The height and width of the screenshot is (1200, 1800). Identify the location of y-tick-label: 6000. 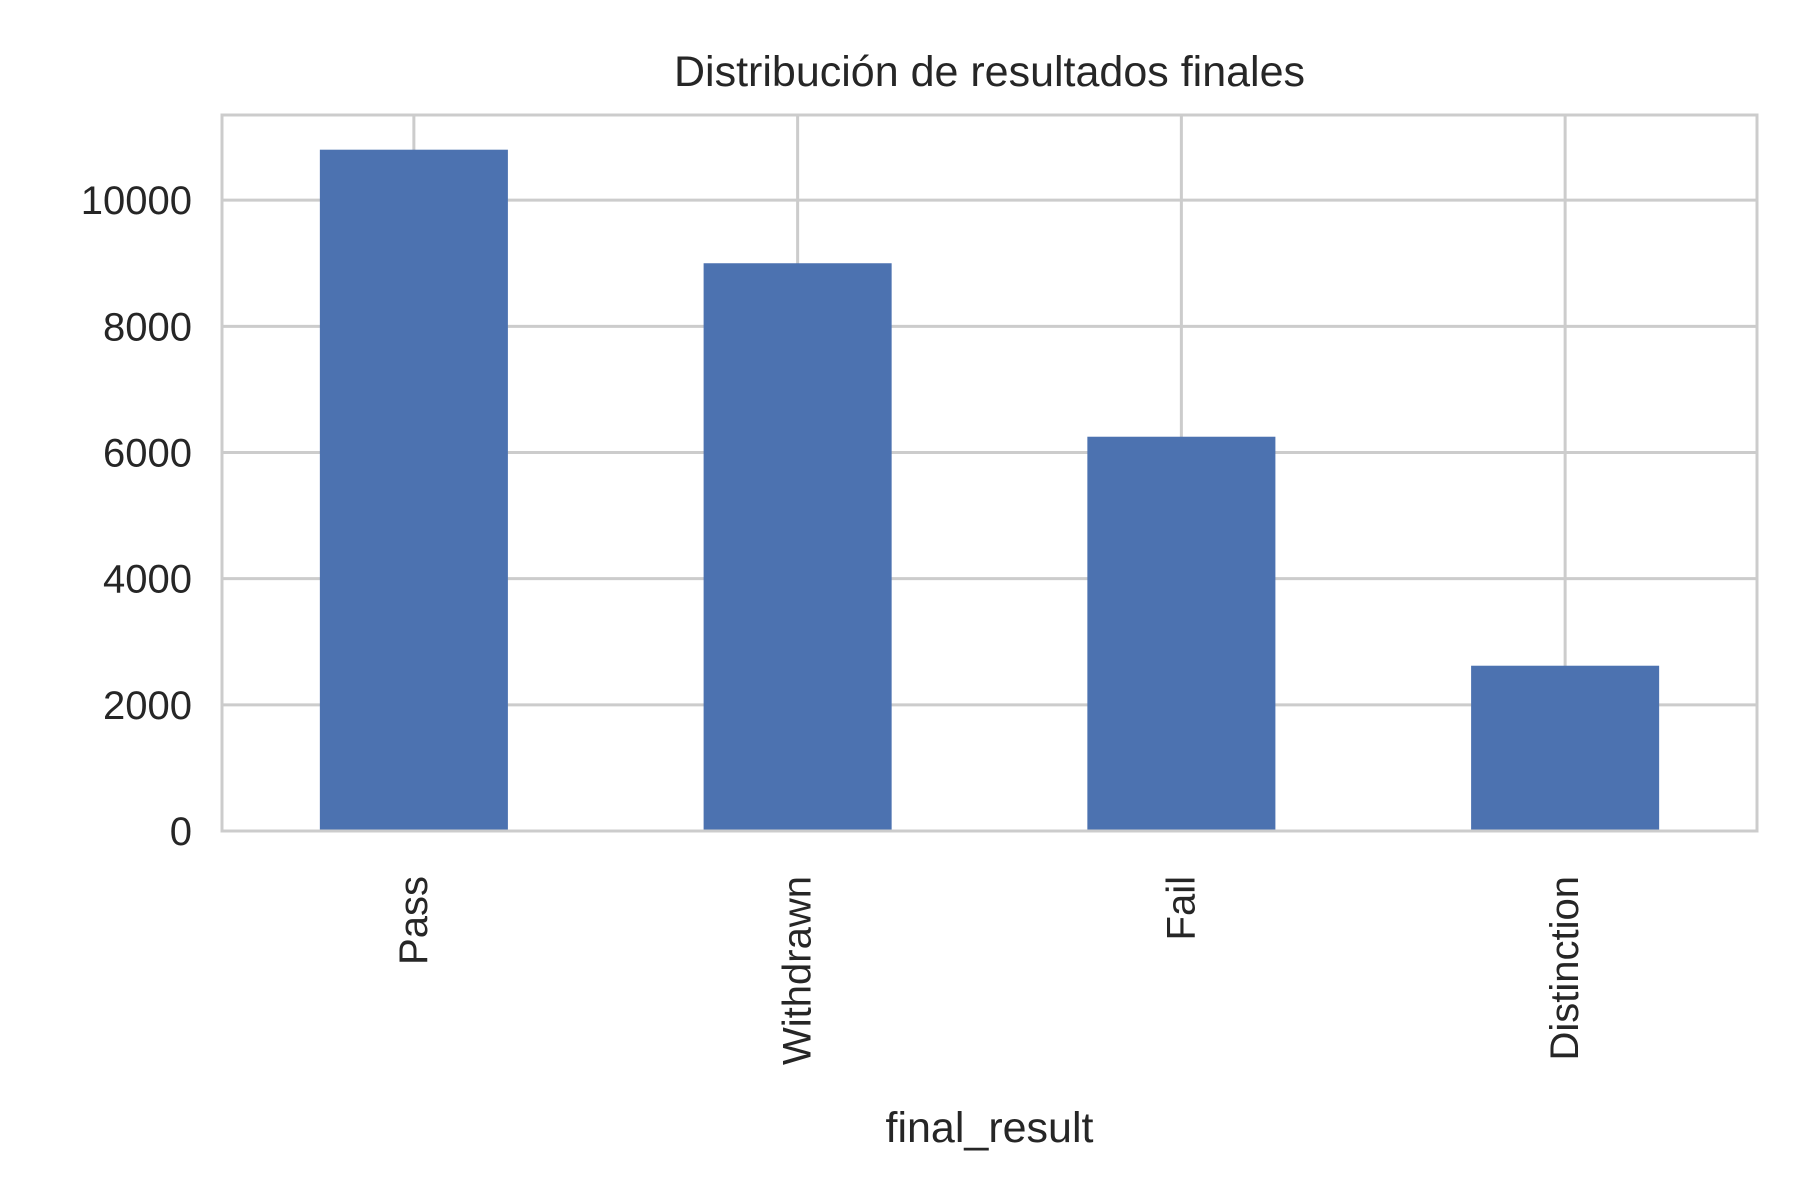
(147, 453).